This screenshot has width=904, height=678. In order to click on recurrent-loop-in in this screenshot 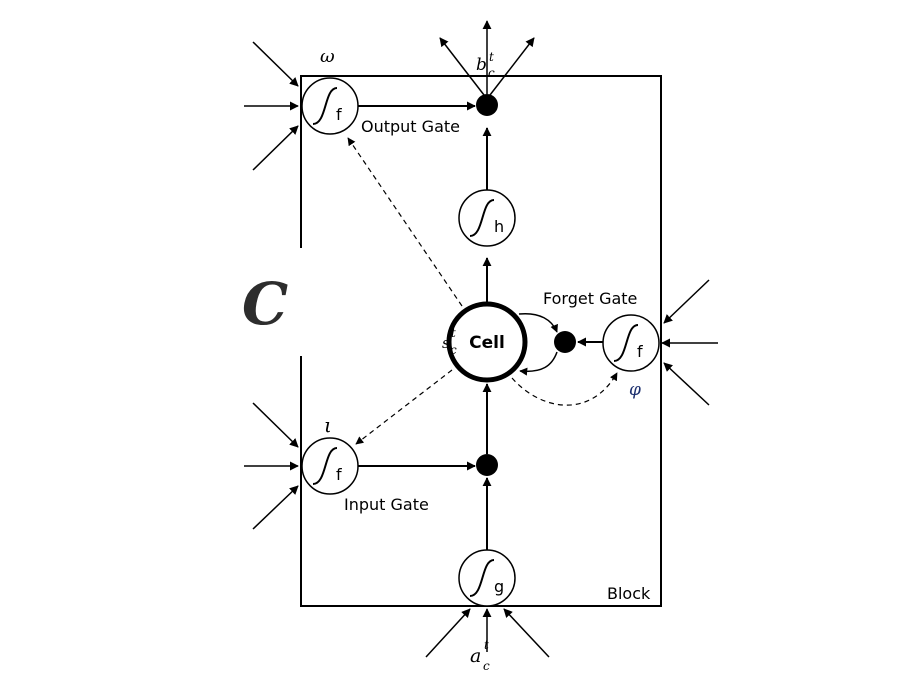, I will do `click(538, 363)`.